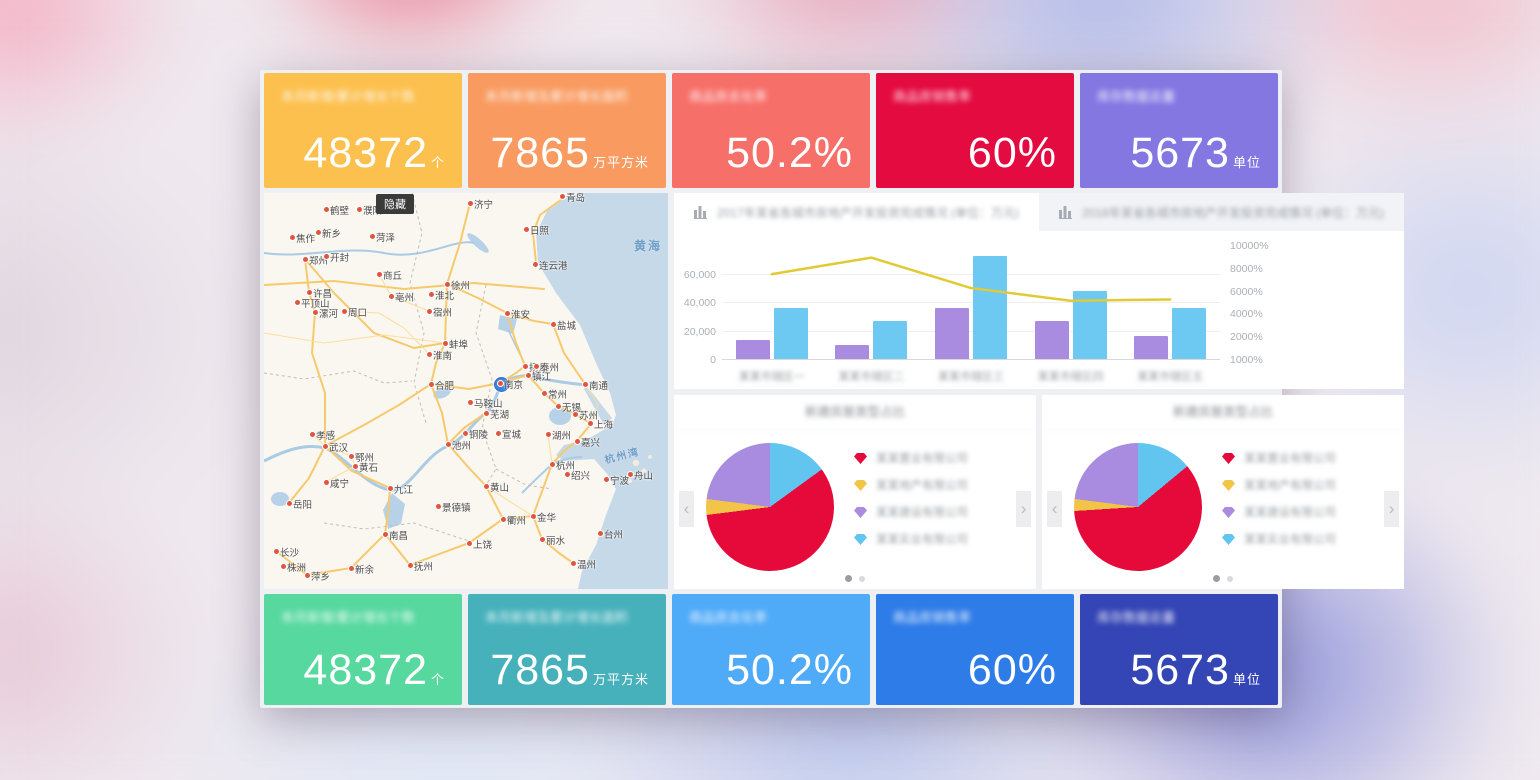  Describe the element at coordinates (1136, 617) in the screenshot. I see `card-title: 库存数据总量` at that location.